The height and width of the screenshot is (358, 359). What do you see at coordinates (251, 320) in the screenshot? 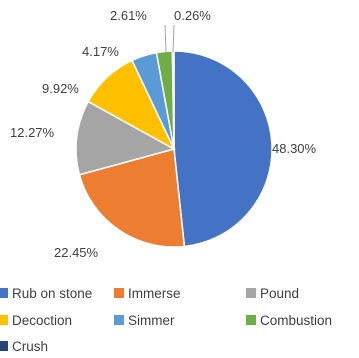
I see `legend-swatch-combustion` at bounding box center [251, 320].